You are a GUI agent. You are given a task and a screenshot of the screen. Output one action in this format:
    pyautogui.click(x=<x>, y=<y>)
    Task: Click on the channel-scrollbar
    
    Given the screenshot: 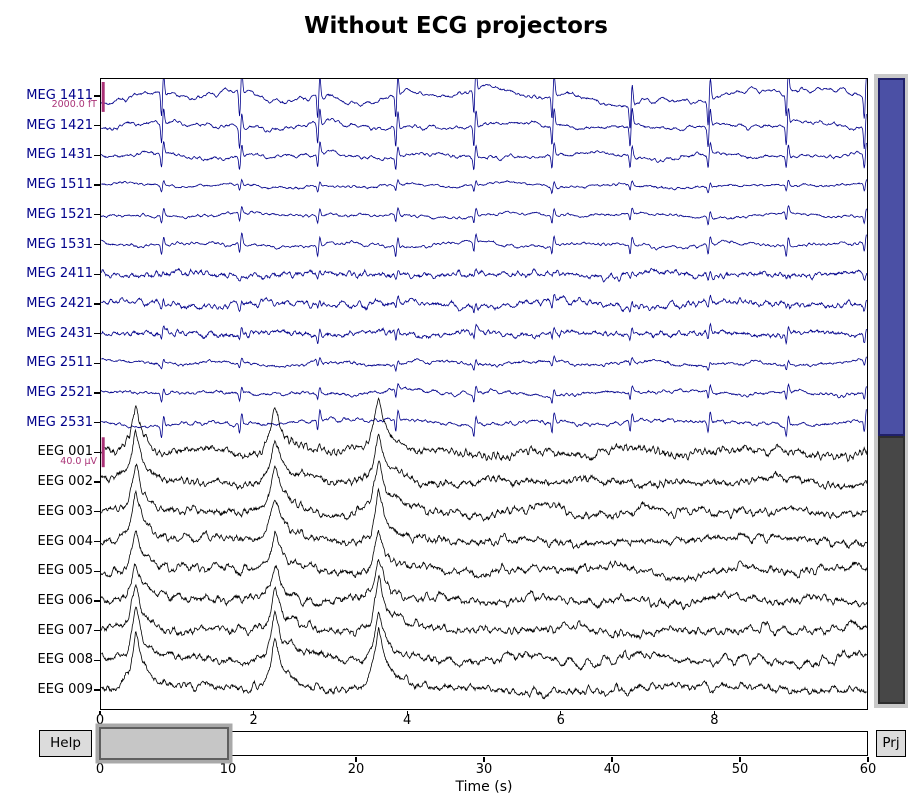 What is the action you would take?
    pyautogui.click(x=891, y=391)
    